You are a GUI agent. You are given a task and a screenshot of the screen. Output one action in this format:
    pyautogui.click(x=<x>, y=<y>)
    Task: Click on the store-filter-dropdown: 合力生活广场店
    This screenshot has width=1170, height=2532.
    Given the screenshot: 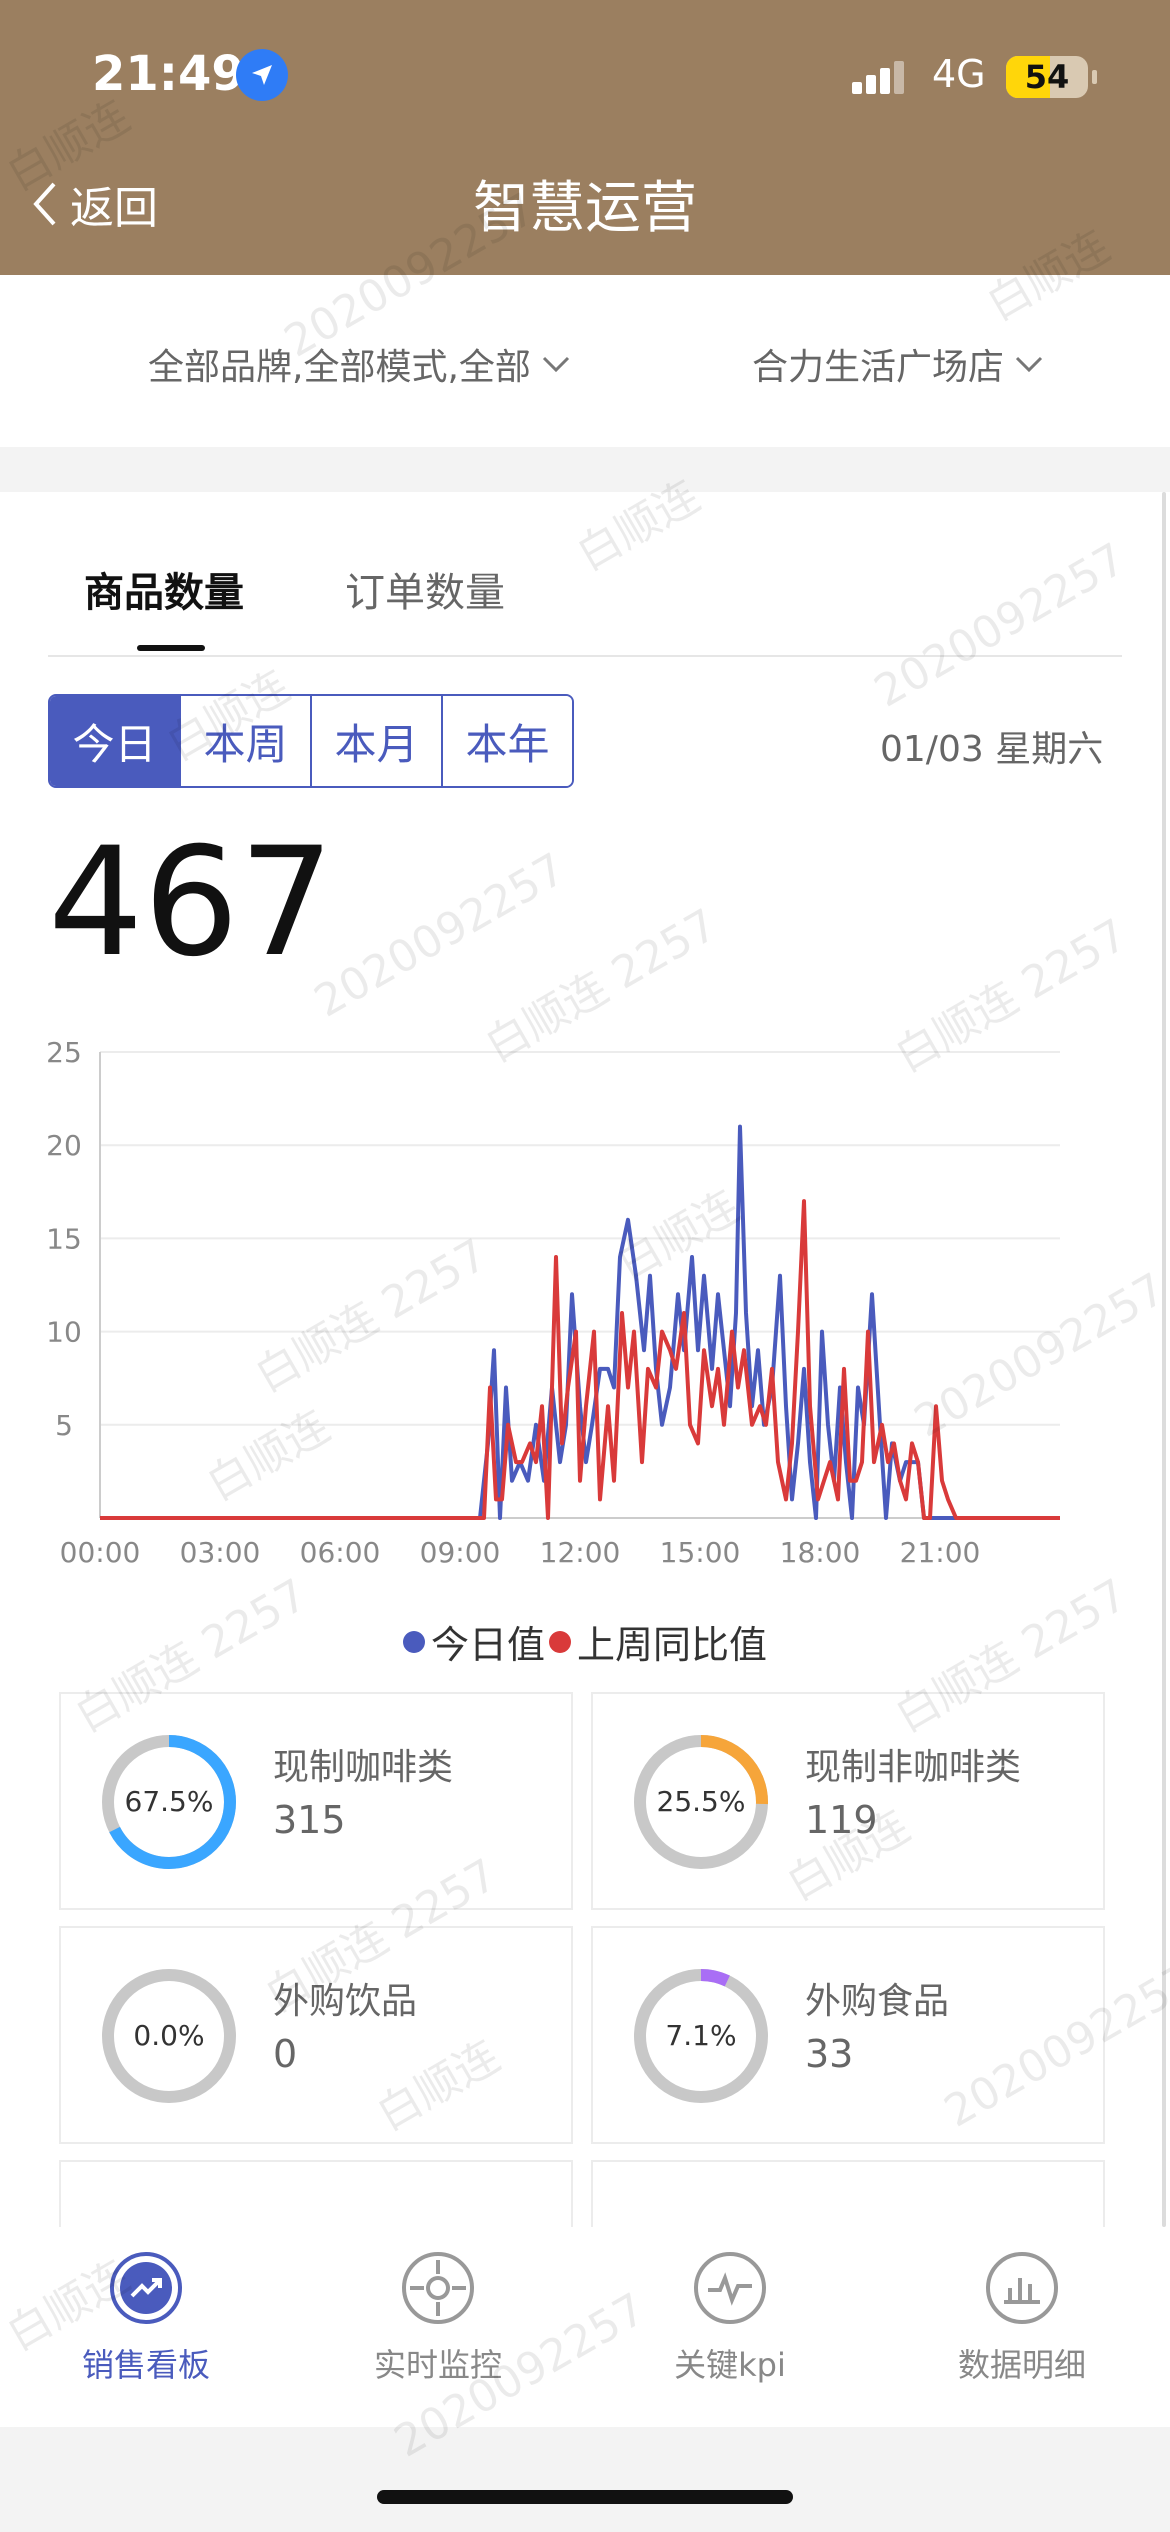 What is the action you would take?
    pyautogui.click(x=898, y=364)
    